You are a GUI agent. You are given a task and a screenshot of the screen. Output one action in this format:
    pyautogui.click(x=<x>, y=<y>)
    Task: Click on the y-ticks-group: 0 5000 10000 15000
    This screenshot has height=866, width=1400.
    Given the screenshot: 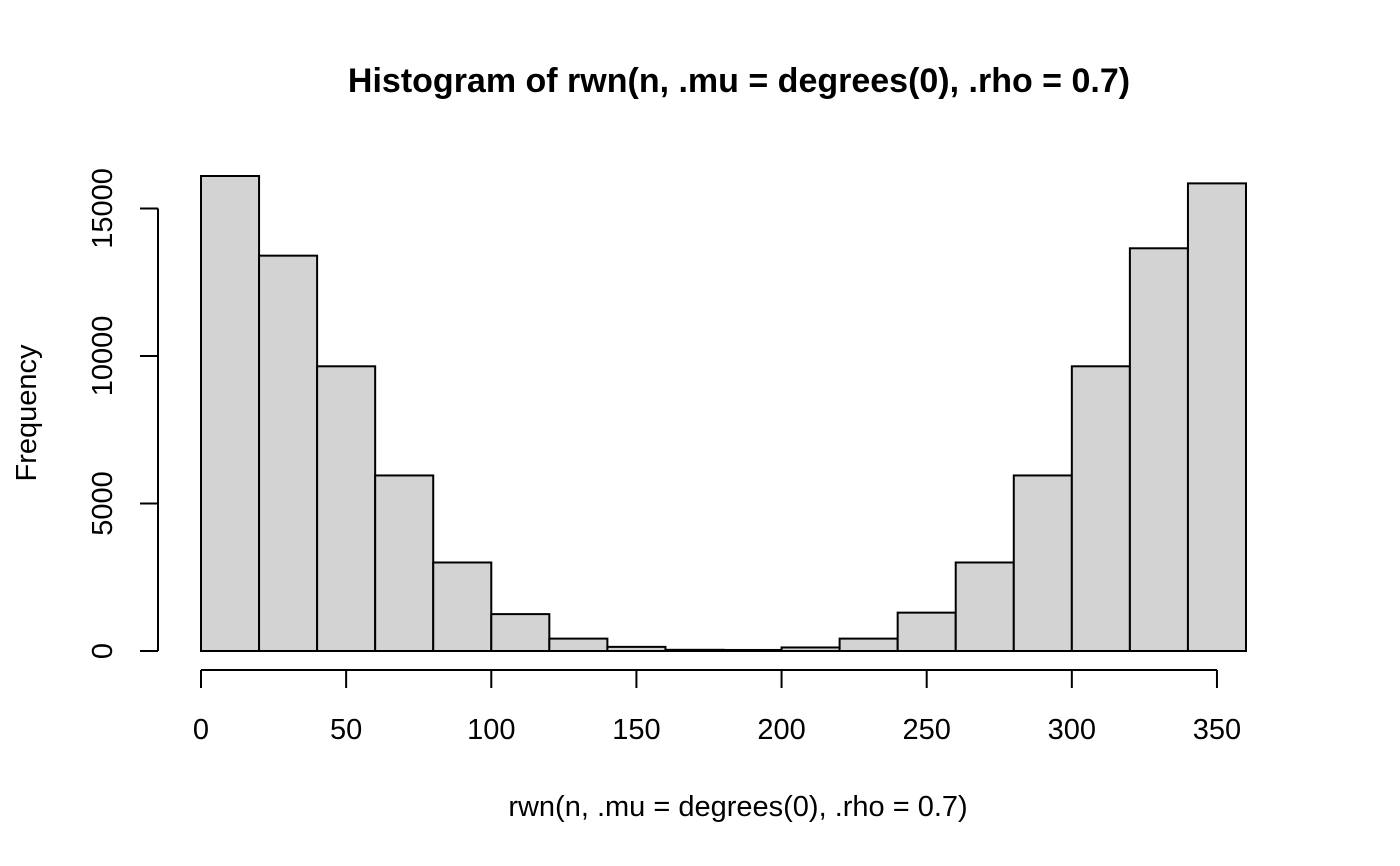 What is the action you would take?
    pyautogui.click(x=122, y=413)
    